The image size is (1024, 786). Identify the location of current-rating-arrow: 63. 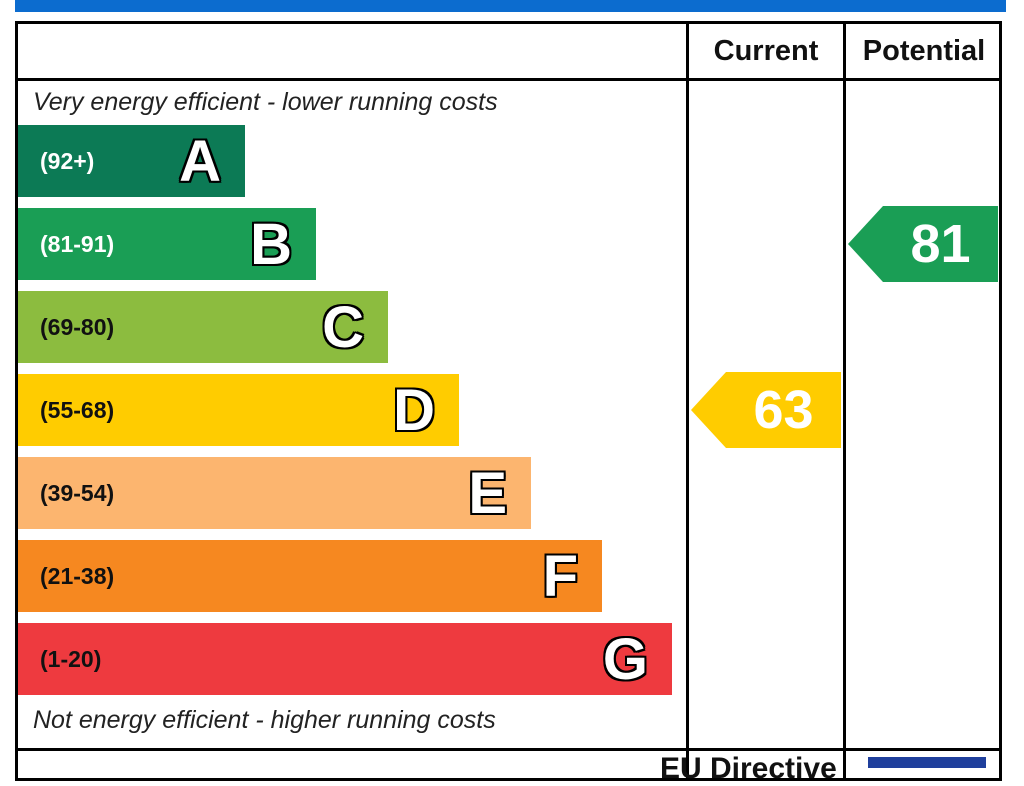
(766, 410).